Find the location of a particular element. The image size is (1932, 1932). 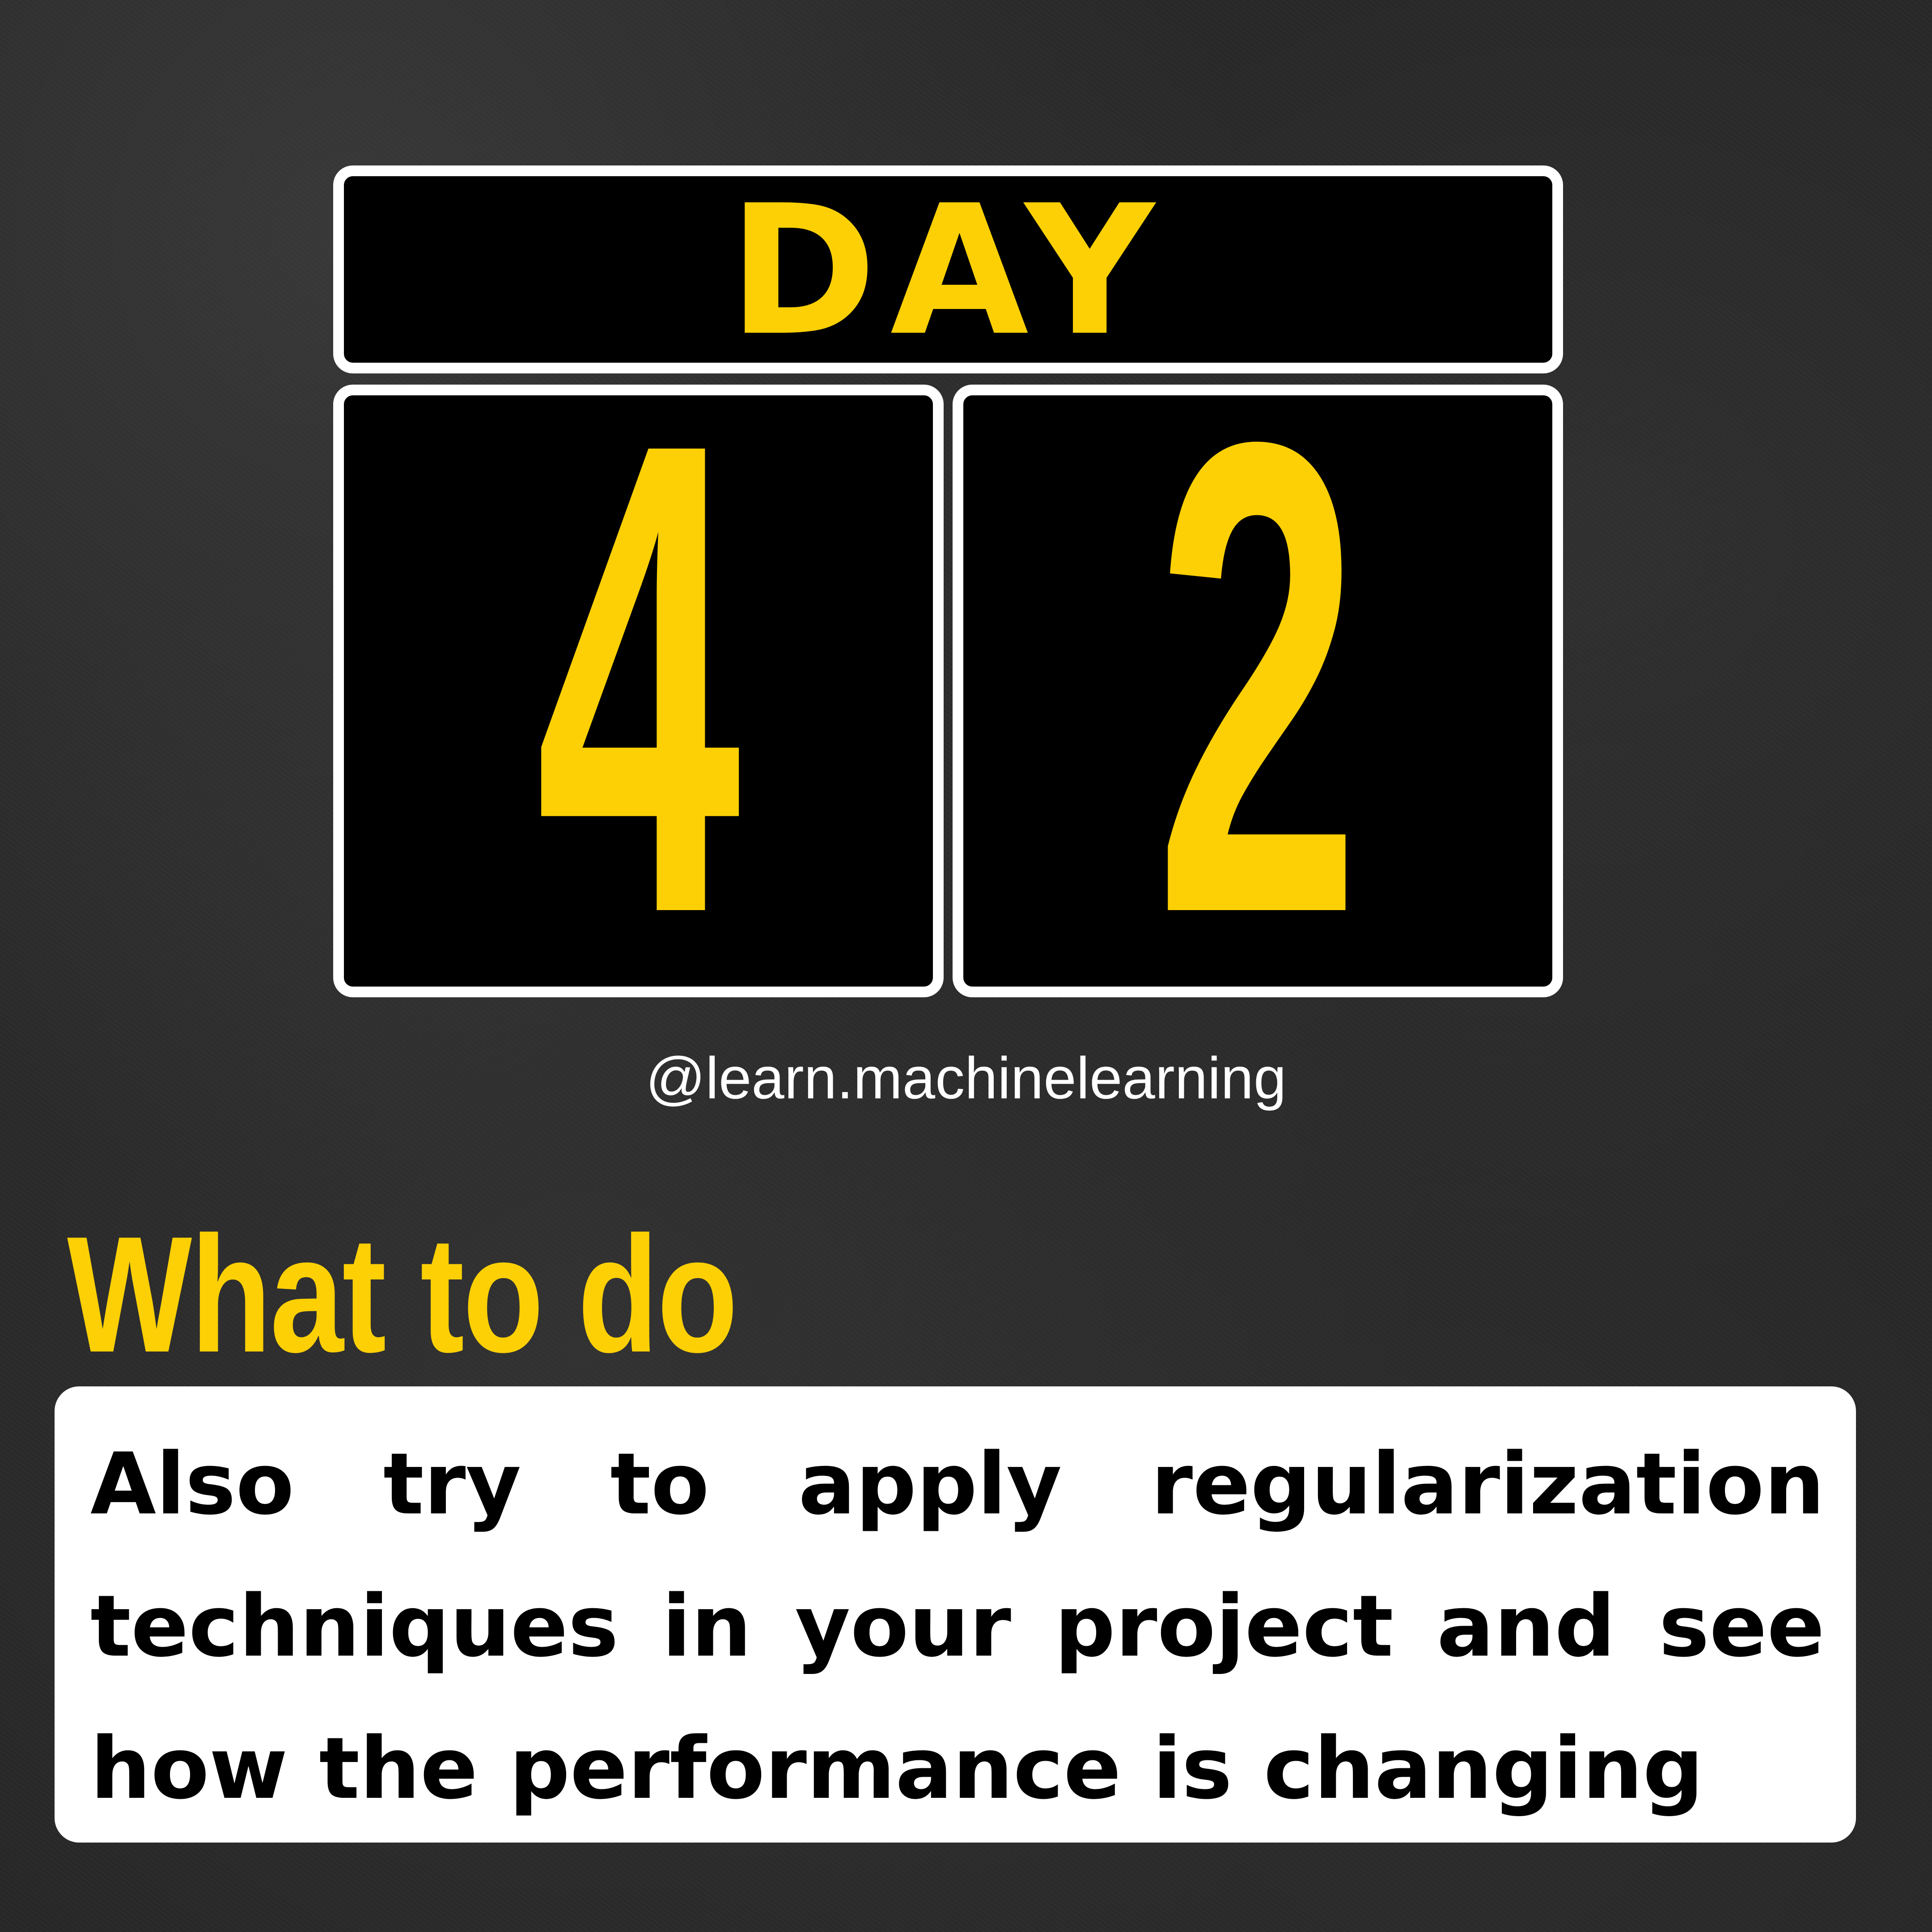

day-number-tens: 4 is located at coordinates (638, 677).